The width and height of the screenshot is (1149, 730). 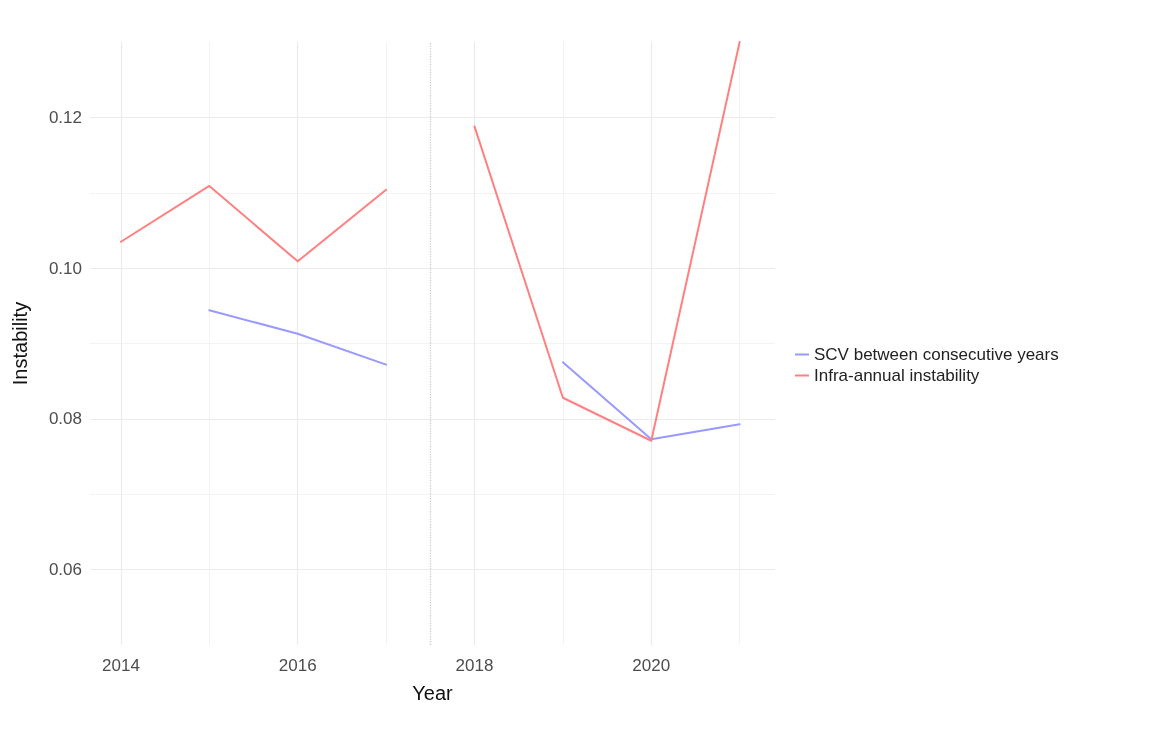 What do you see at coordinates (65, 419) in the screenshot?
I see `y-tick-label: 0.08` at bounding box center [65, 419].